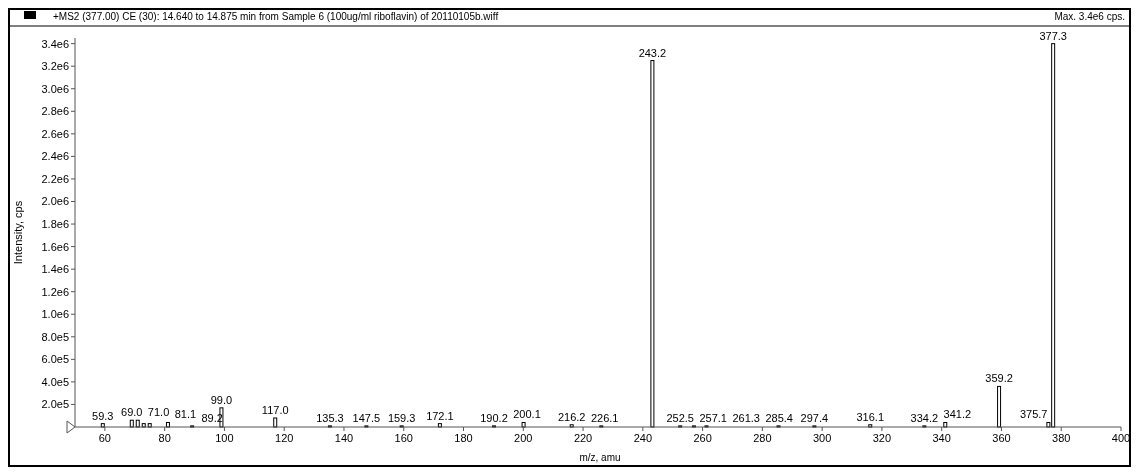 Image resolution: width=1139 pixels, height=475 pixels. I want to click on y-tick-label: 3.0e6, so click(55, 88).